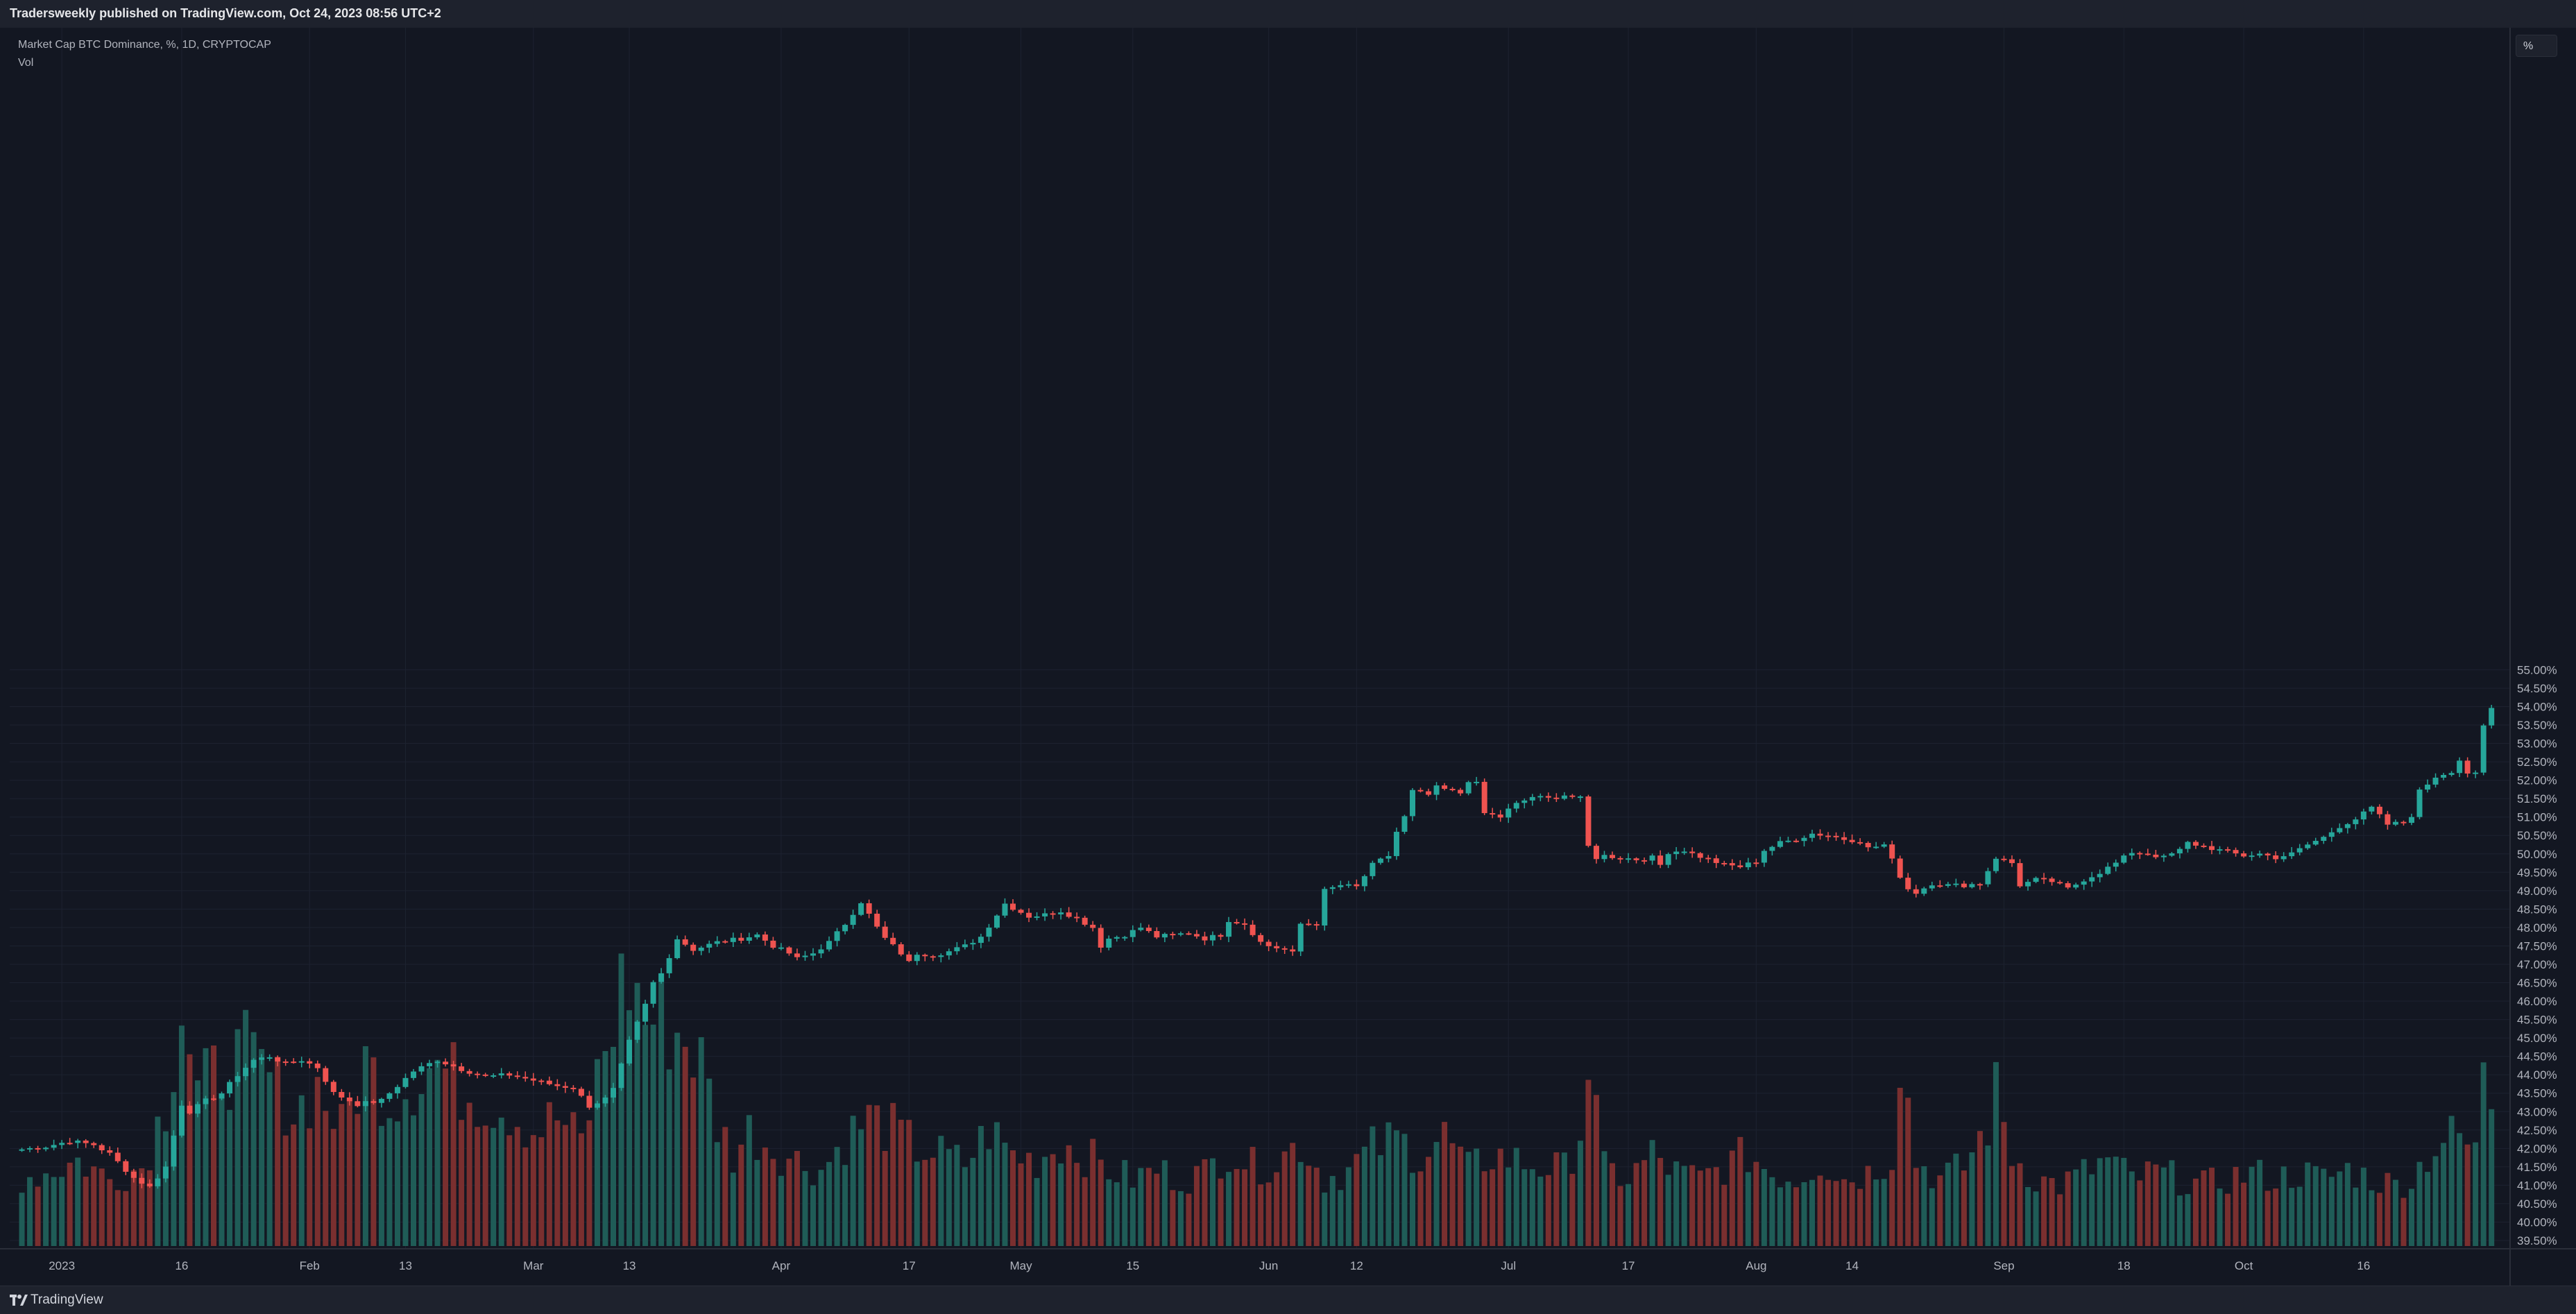 The height and width of the screenshot is (1314, 2576). What do you see at coordinates (909, 1265) in the screenshot?
I see `x-tick-label: 17` at bounding box center [909, 1265].